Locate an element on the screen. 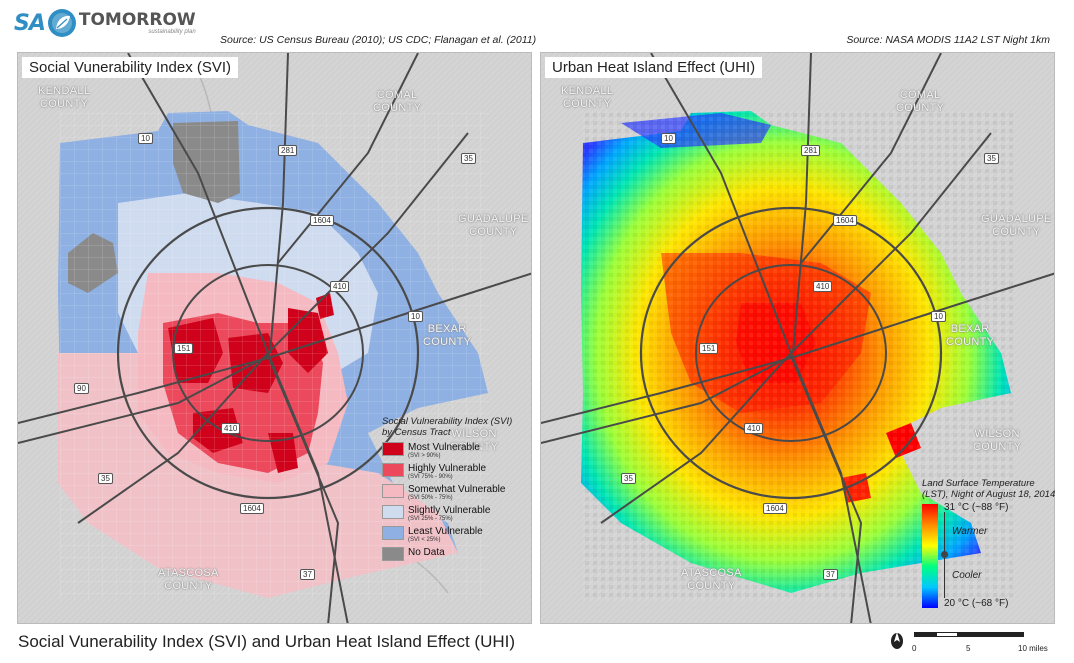  logo-tagline: sustainability plan is located at coordinates (172, 32).